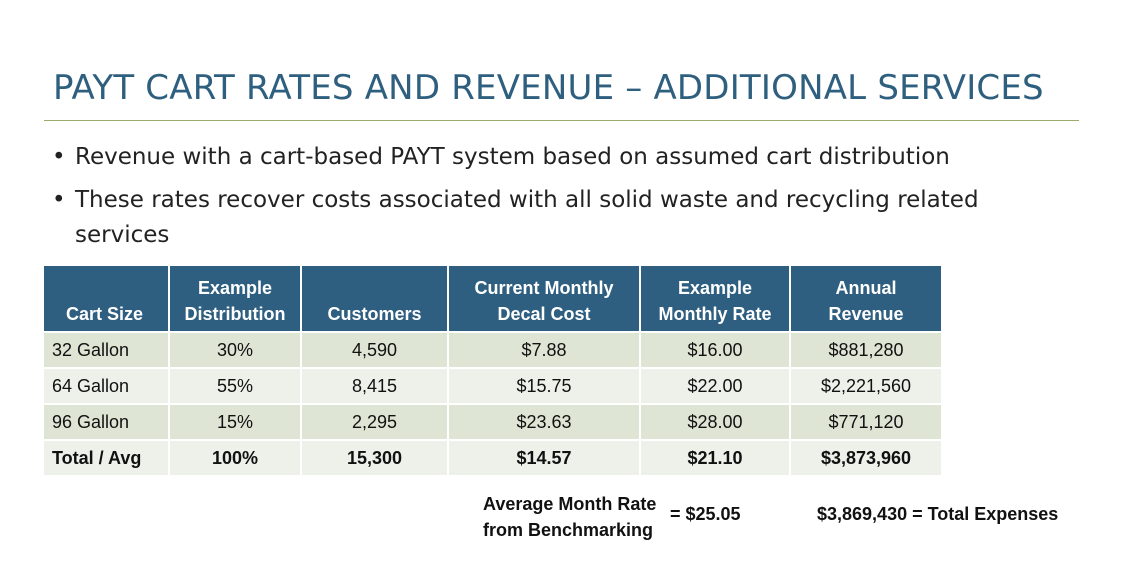  I want to click on cell-decal-cost: $14.57, so click(545, 459).